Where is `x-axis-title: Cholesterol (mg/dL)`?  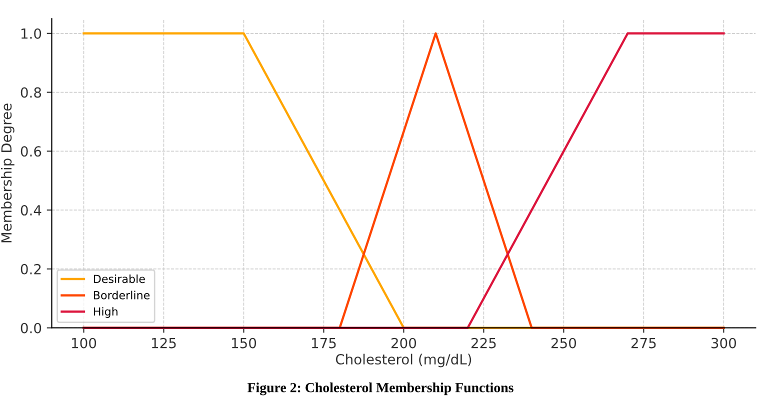
x-axis-title: Cholesterol (mg/dL) is located at coordinates (404, 361).